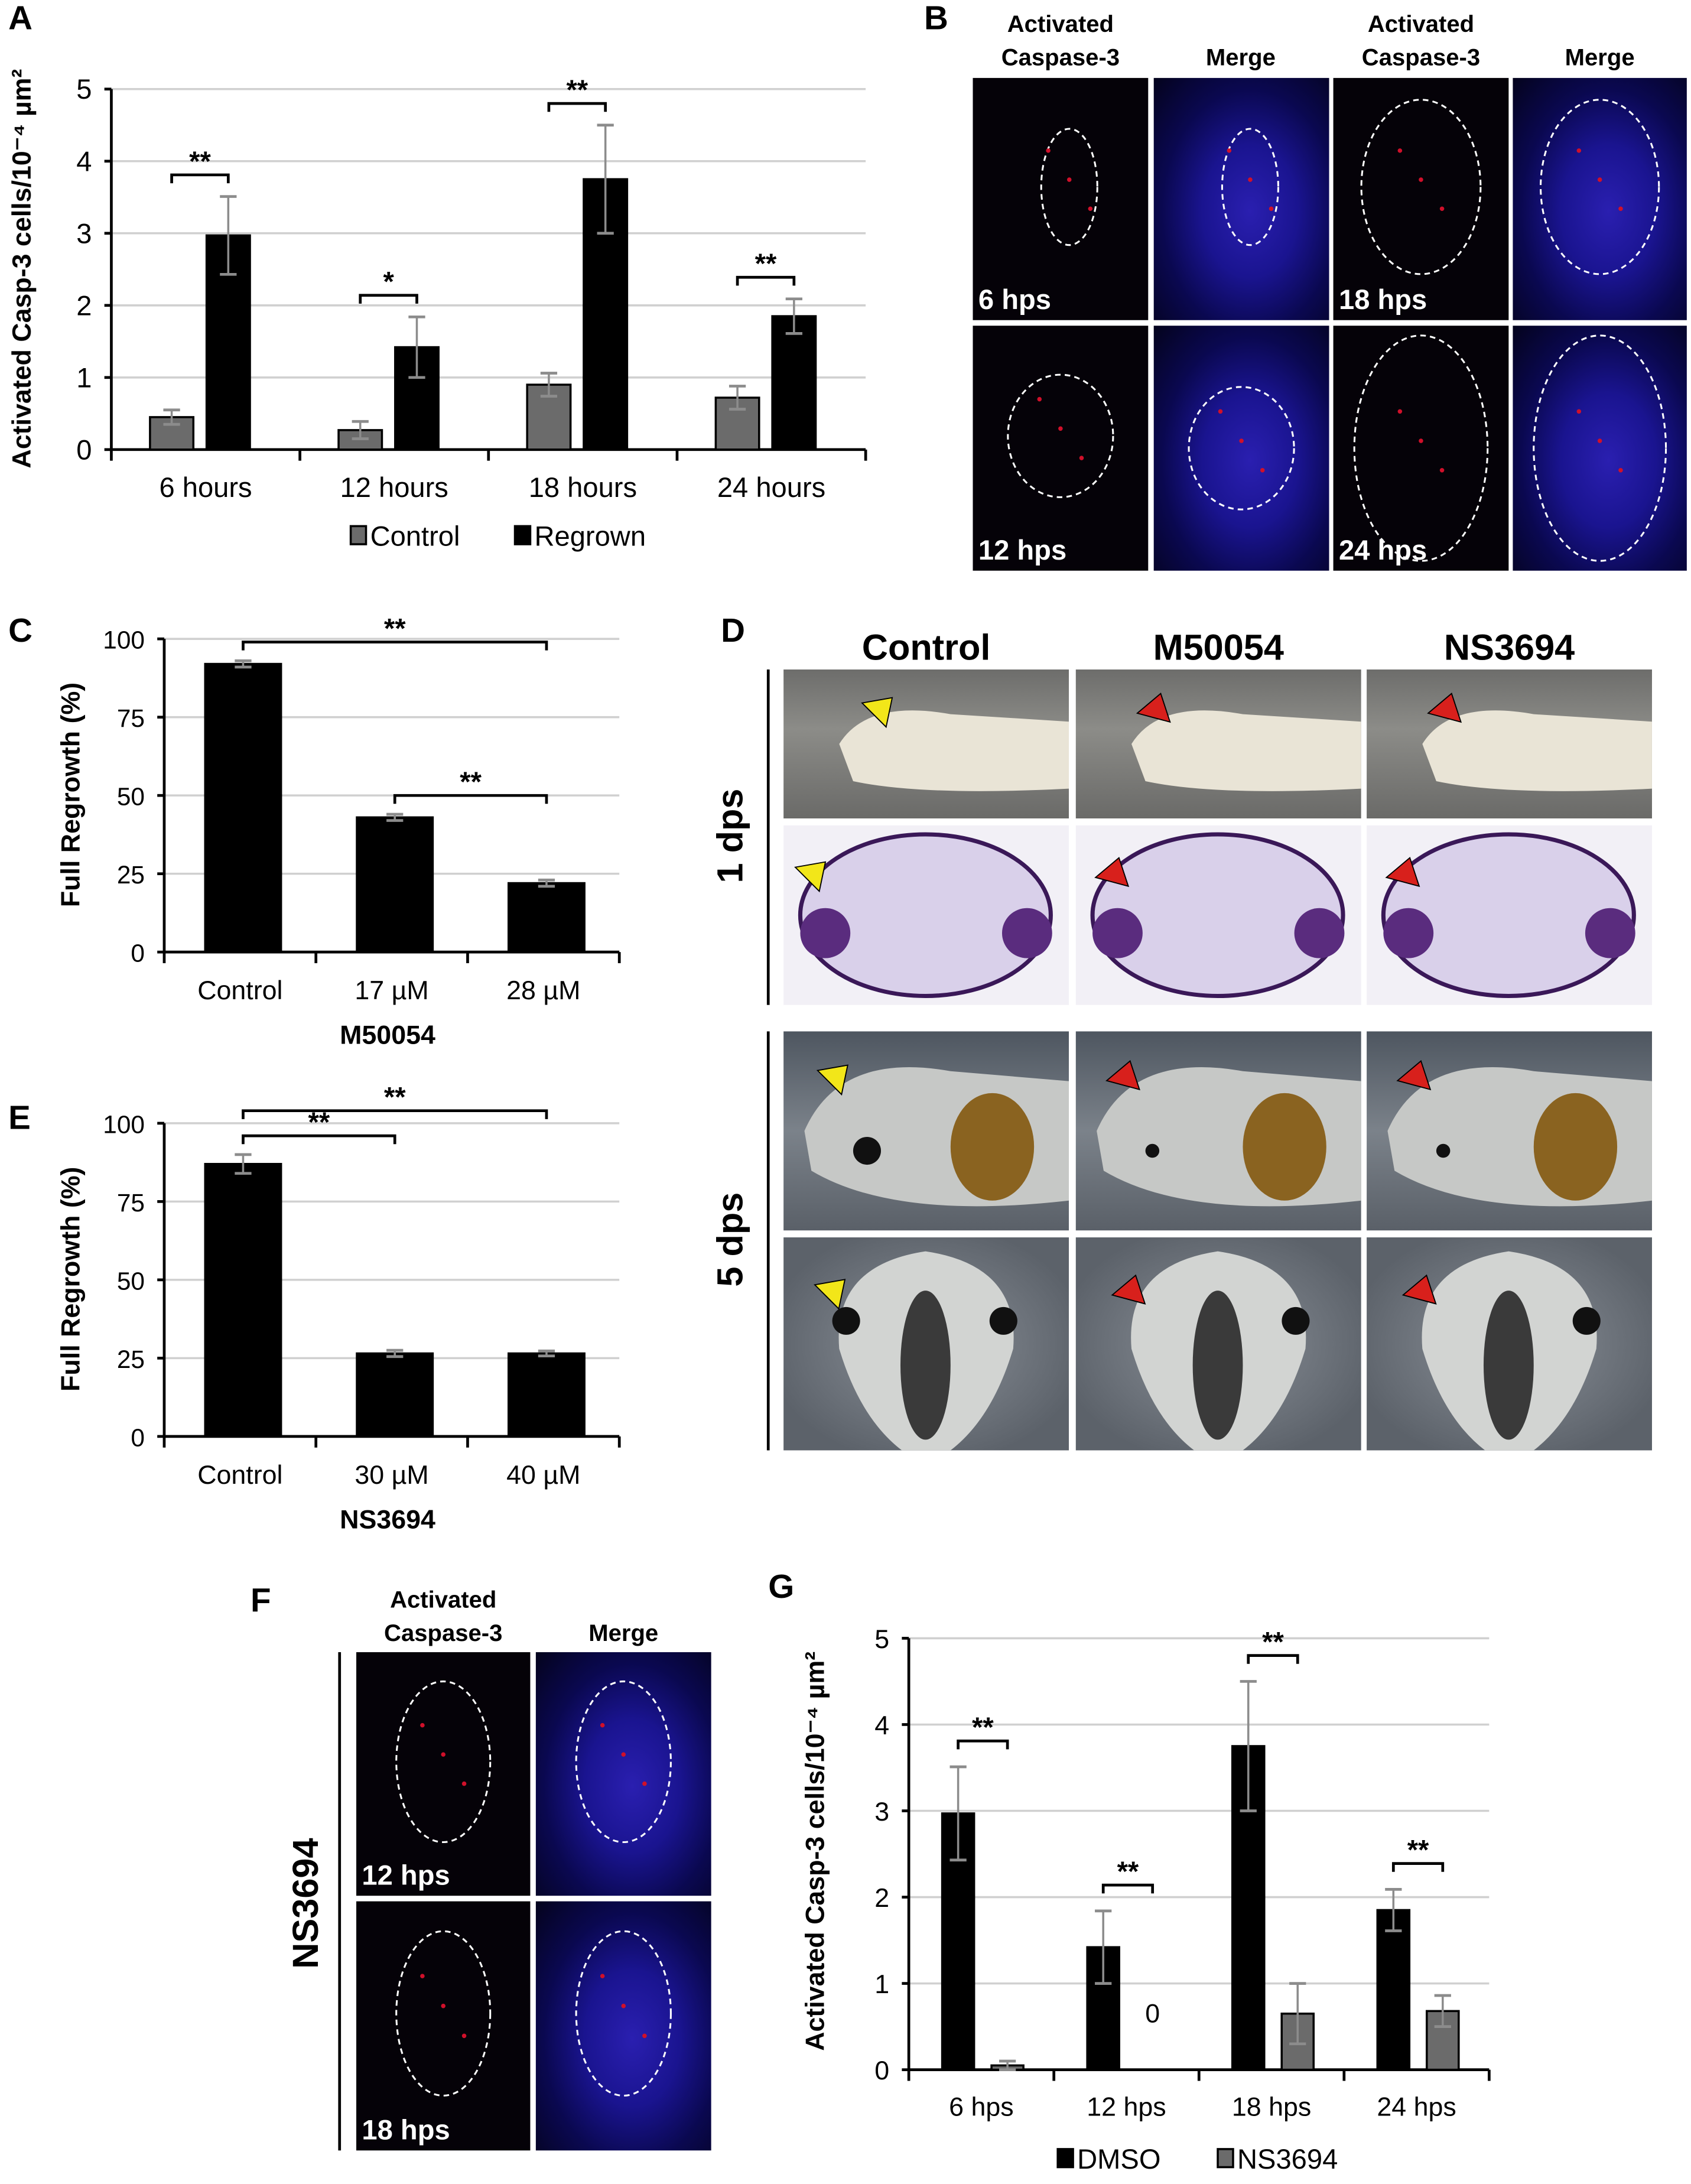  I want to click on histology-section-photo, so click(926, 915).